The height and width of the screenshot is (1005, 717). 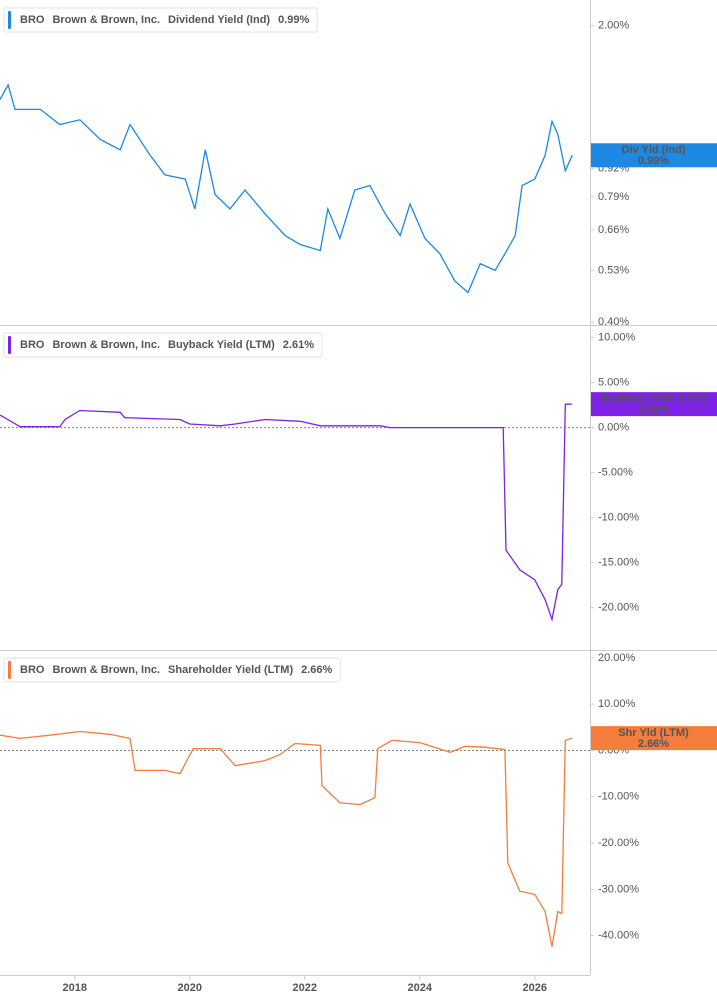 I want to click on legend-series-name: Buyback Yield (LTM), so click(x=221, y=345).